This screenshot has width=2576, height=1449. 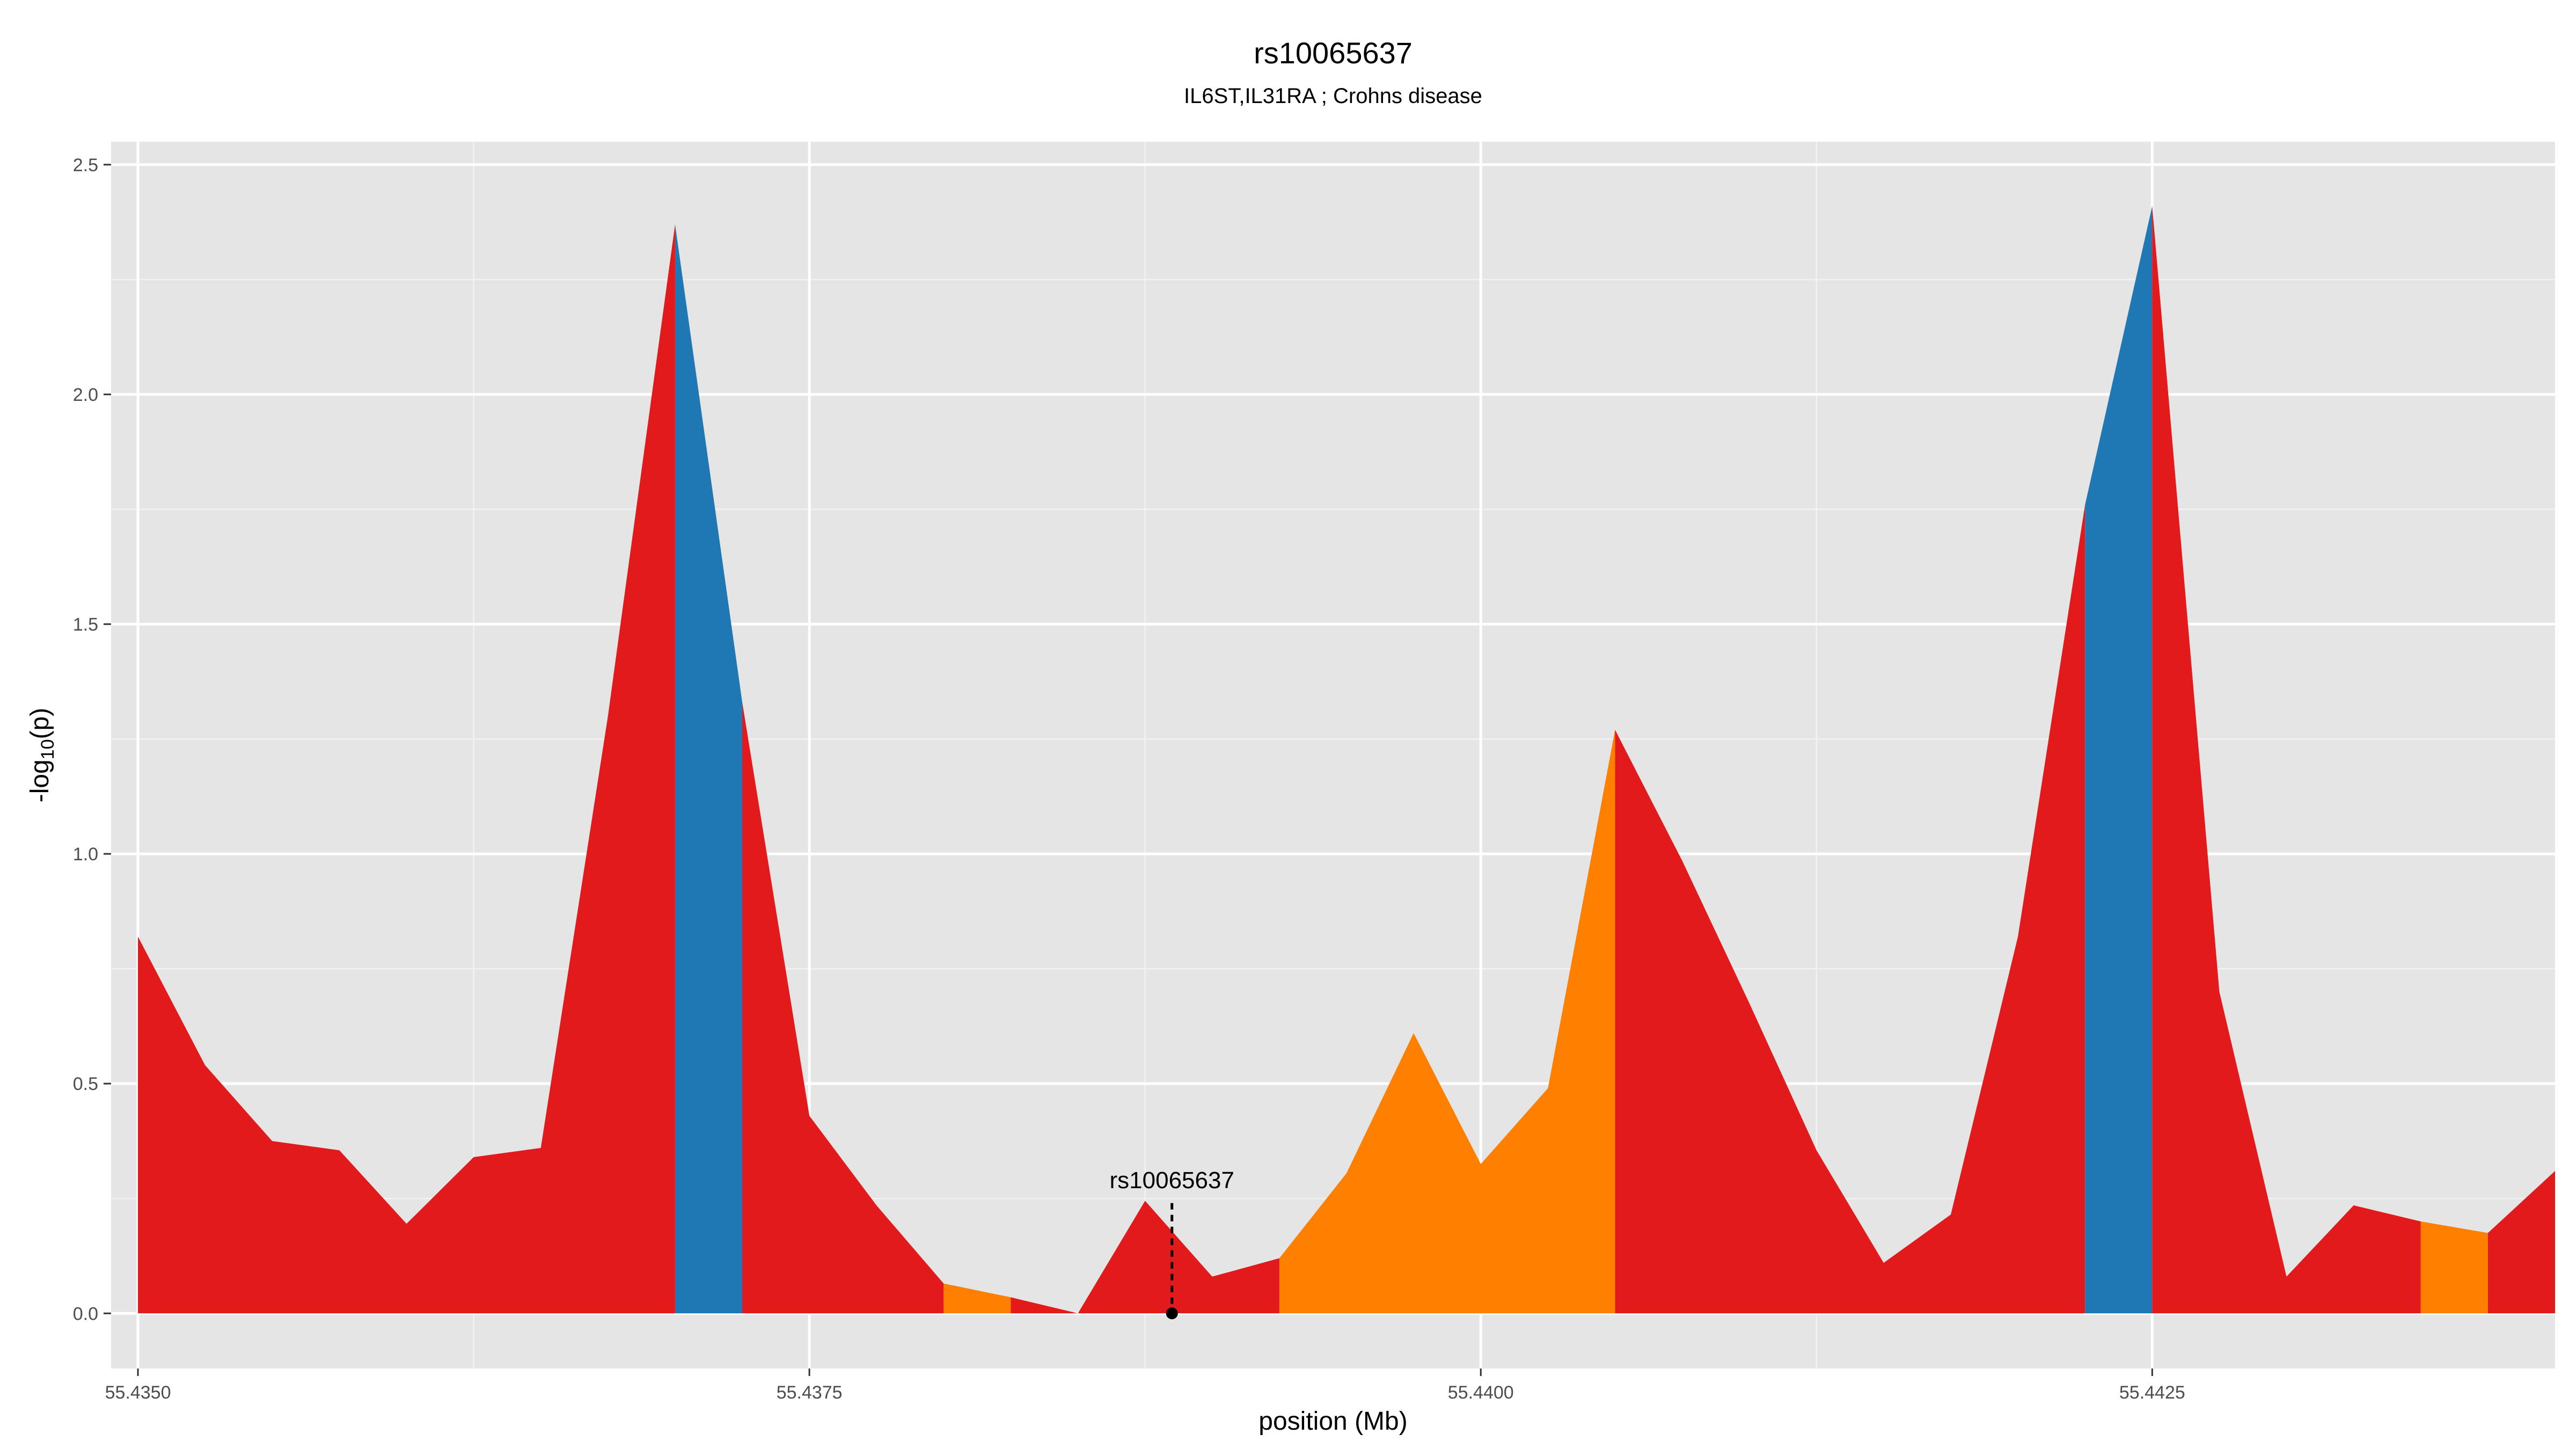 I want to click on marker-point, so click(x=1172, y=1313).